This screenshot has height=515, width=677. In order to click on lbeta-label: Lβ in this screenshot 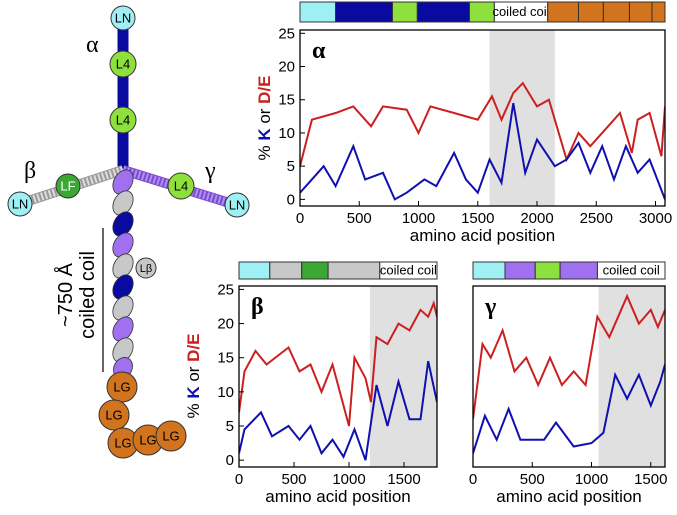, I will do `click(146, 269)`.